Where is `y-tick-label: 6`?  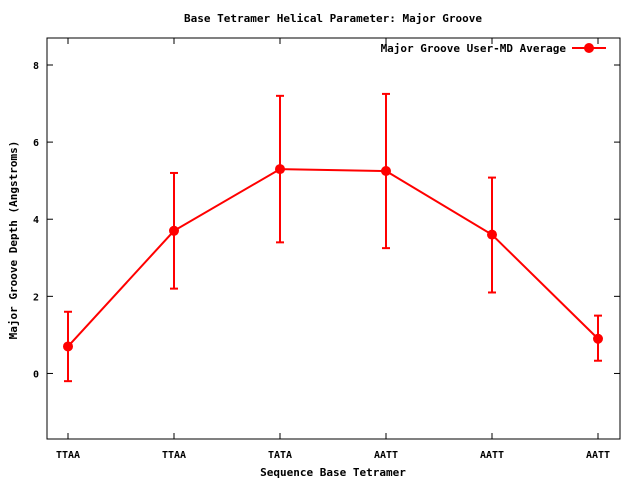 y-tick-label: 6 is located at coordinates (36, 143).